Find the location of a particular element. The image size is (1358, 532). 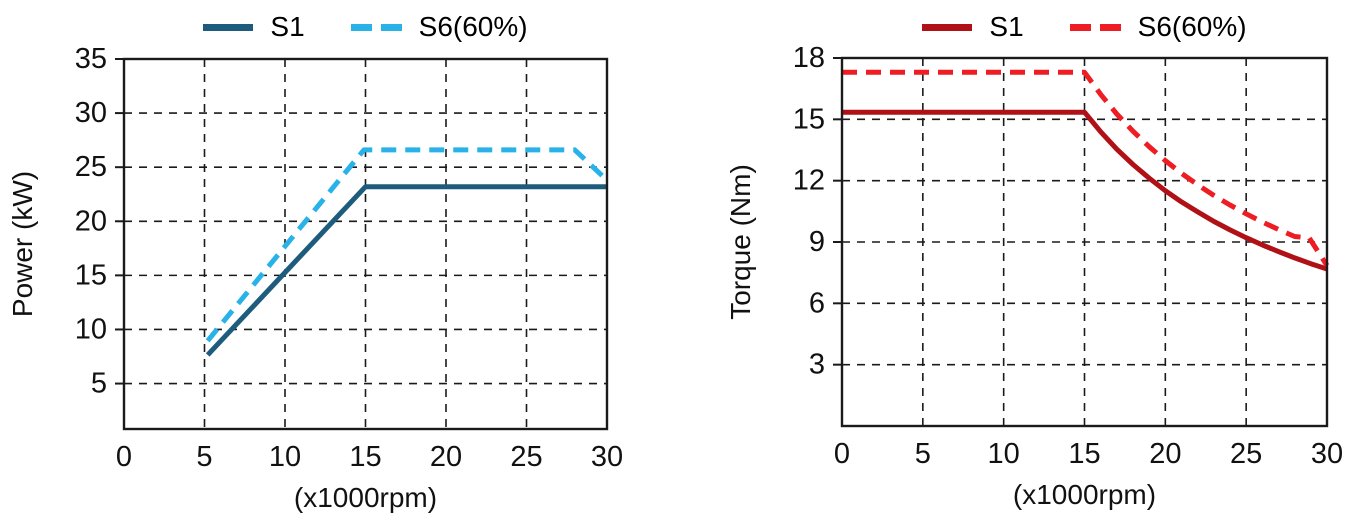

power-chart-legend: S1 S6(60%) is located at coordinates (365, 27).